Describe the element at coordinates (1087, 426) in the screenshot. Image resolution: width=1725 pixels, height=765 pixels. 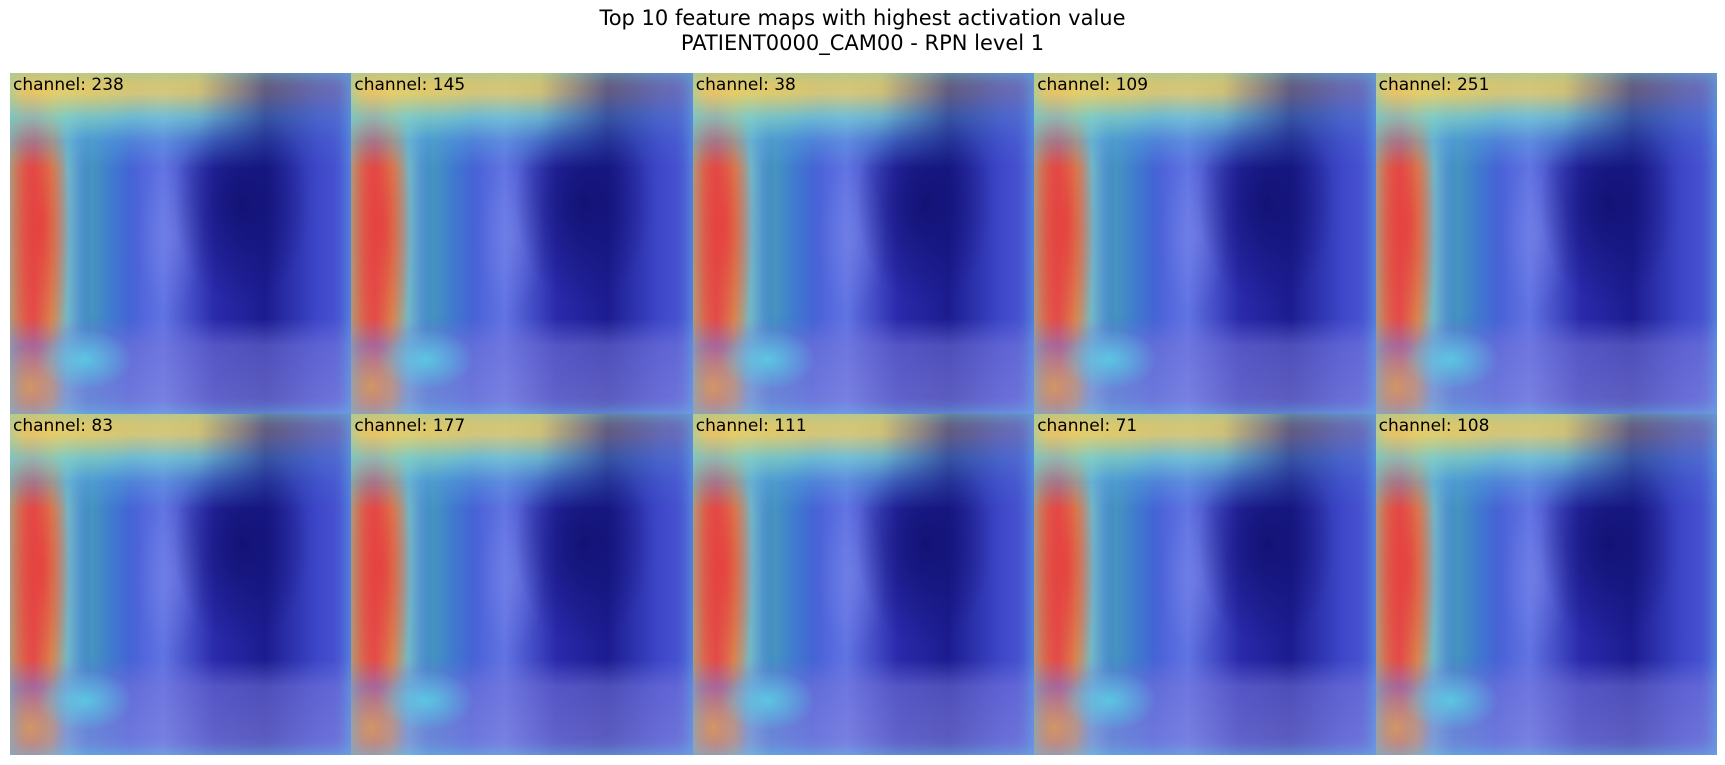
I see `channel-label: channel: 71` at that location.